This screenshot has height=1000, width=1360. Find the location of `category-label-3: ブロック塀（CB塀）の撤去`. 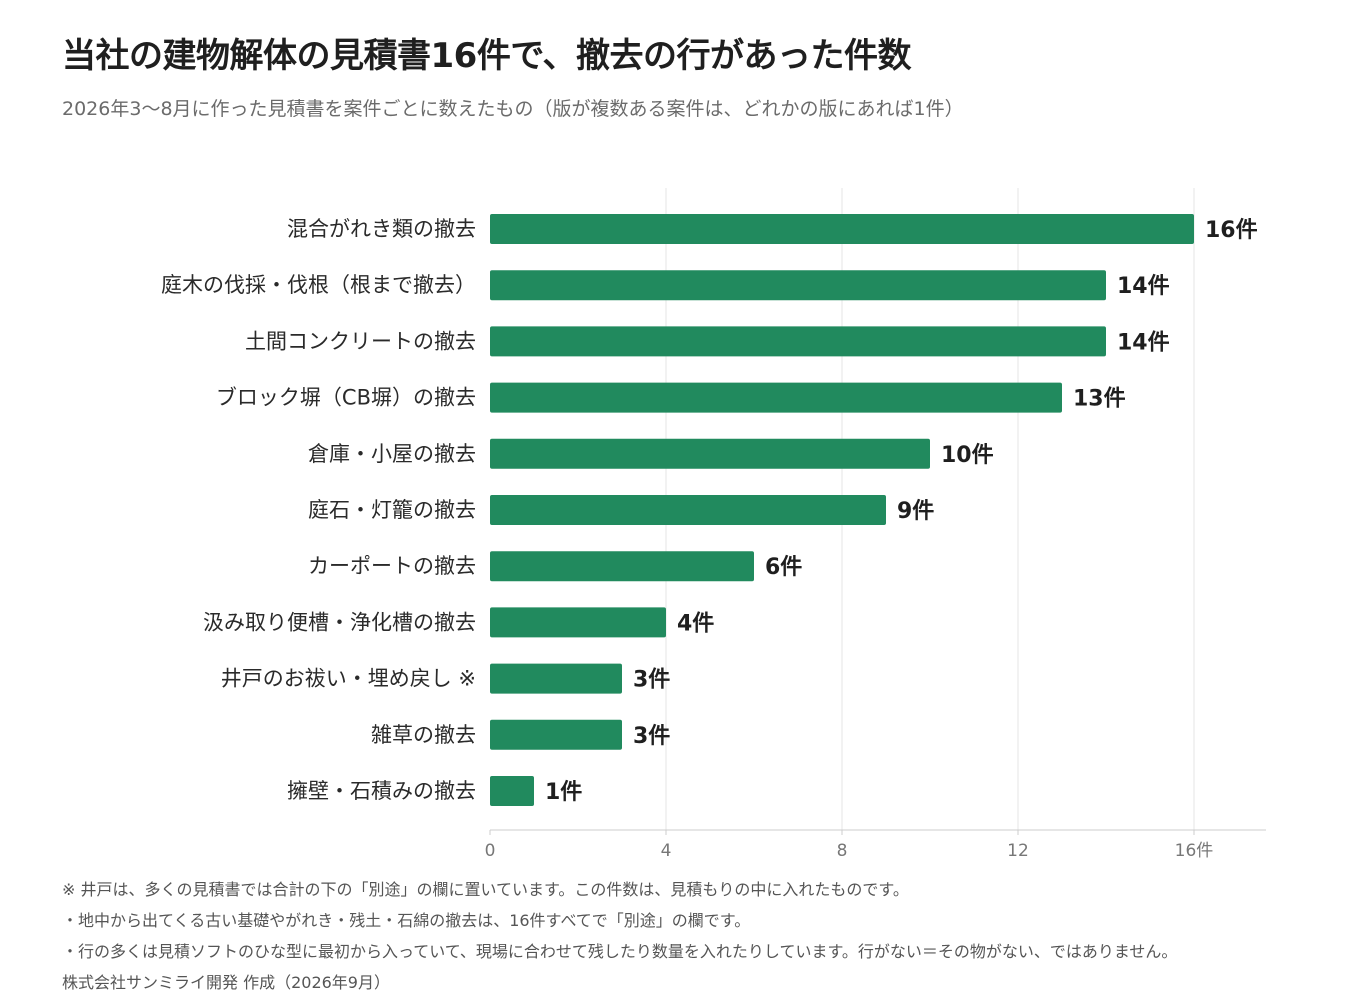

category-label-3: ブロック塀（CB塀）の撤去 is located at coordinates (346, 398).